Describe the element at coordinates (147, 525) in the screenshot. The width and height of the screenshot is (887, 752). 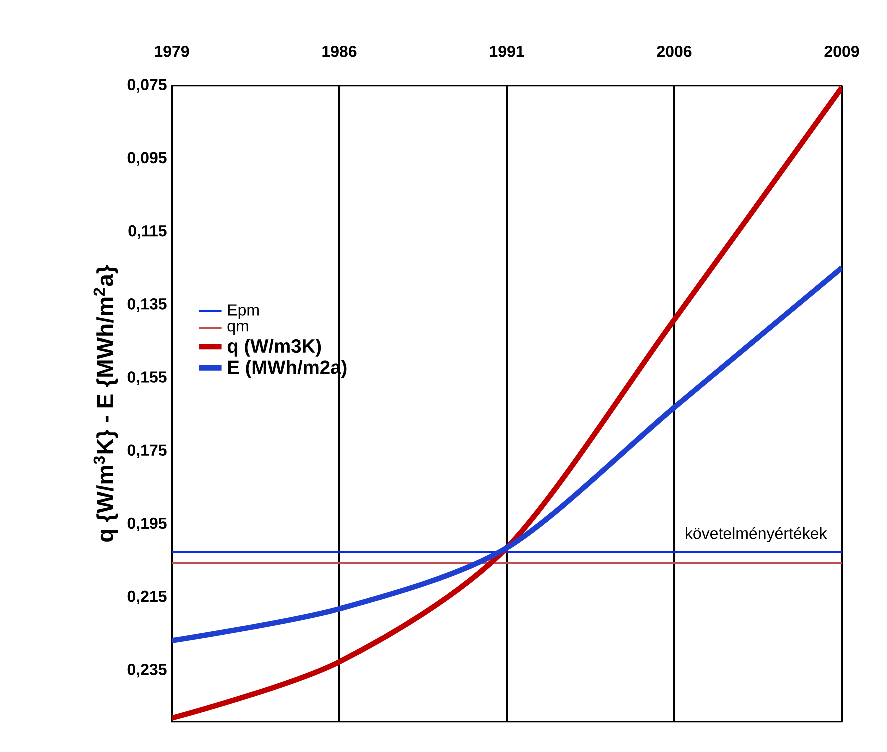
I see `y-tick-label: 0,195` at that location.